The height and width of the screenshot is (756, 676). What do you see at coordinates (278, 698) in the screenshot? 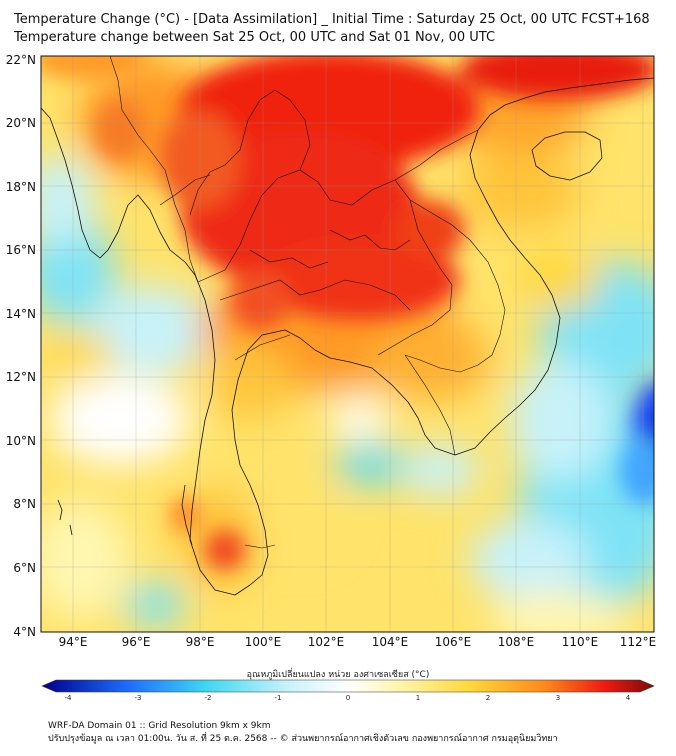
I see `cb-tick-label: -1` at bounding box center [278, 698].